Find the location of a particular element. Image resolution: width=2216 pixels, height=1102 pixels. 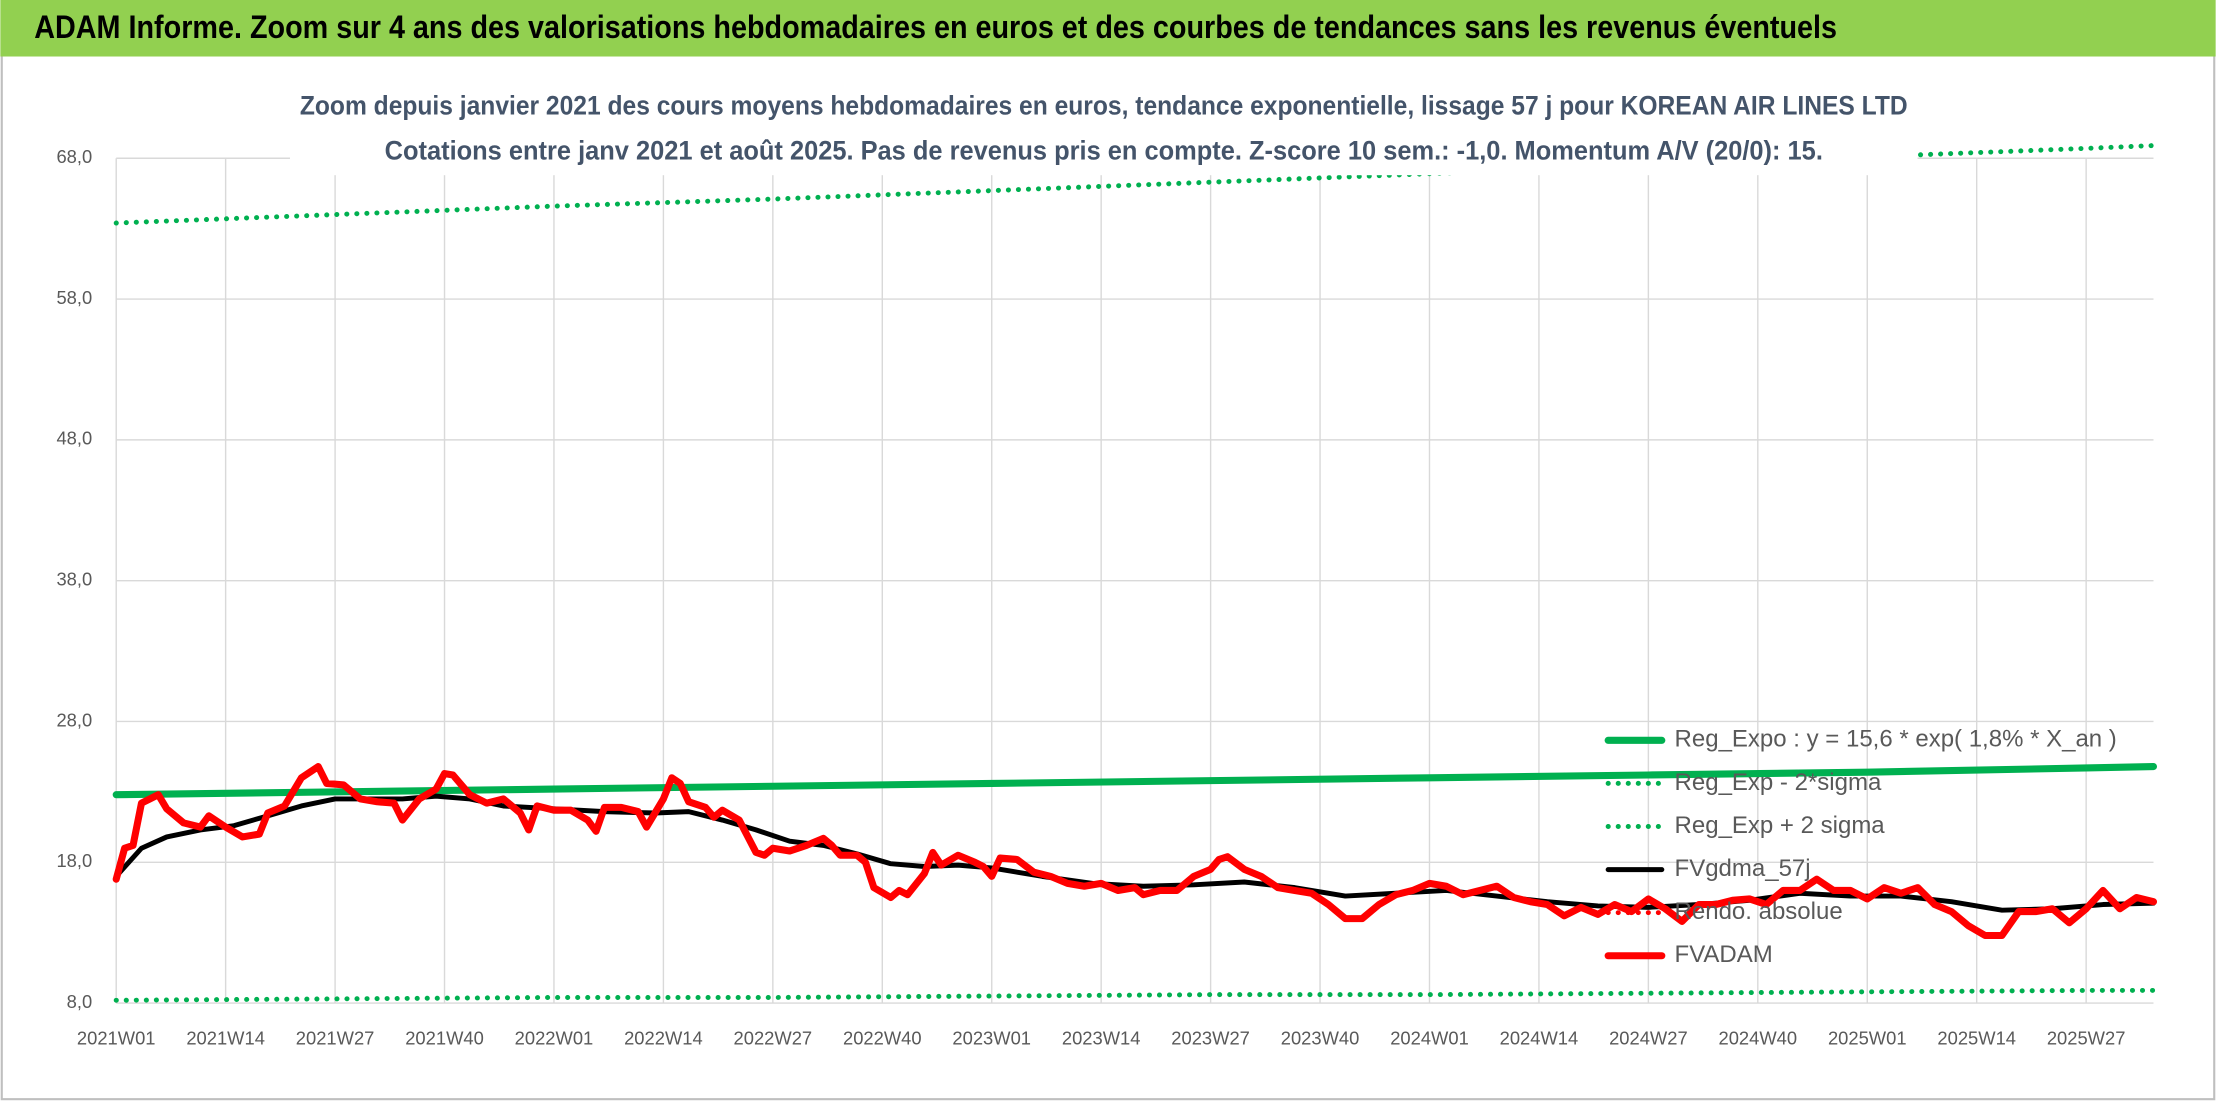

x-tick-label: 2022W14 is located at coordinates (663, 1038).